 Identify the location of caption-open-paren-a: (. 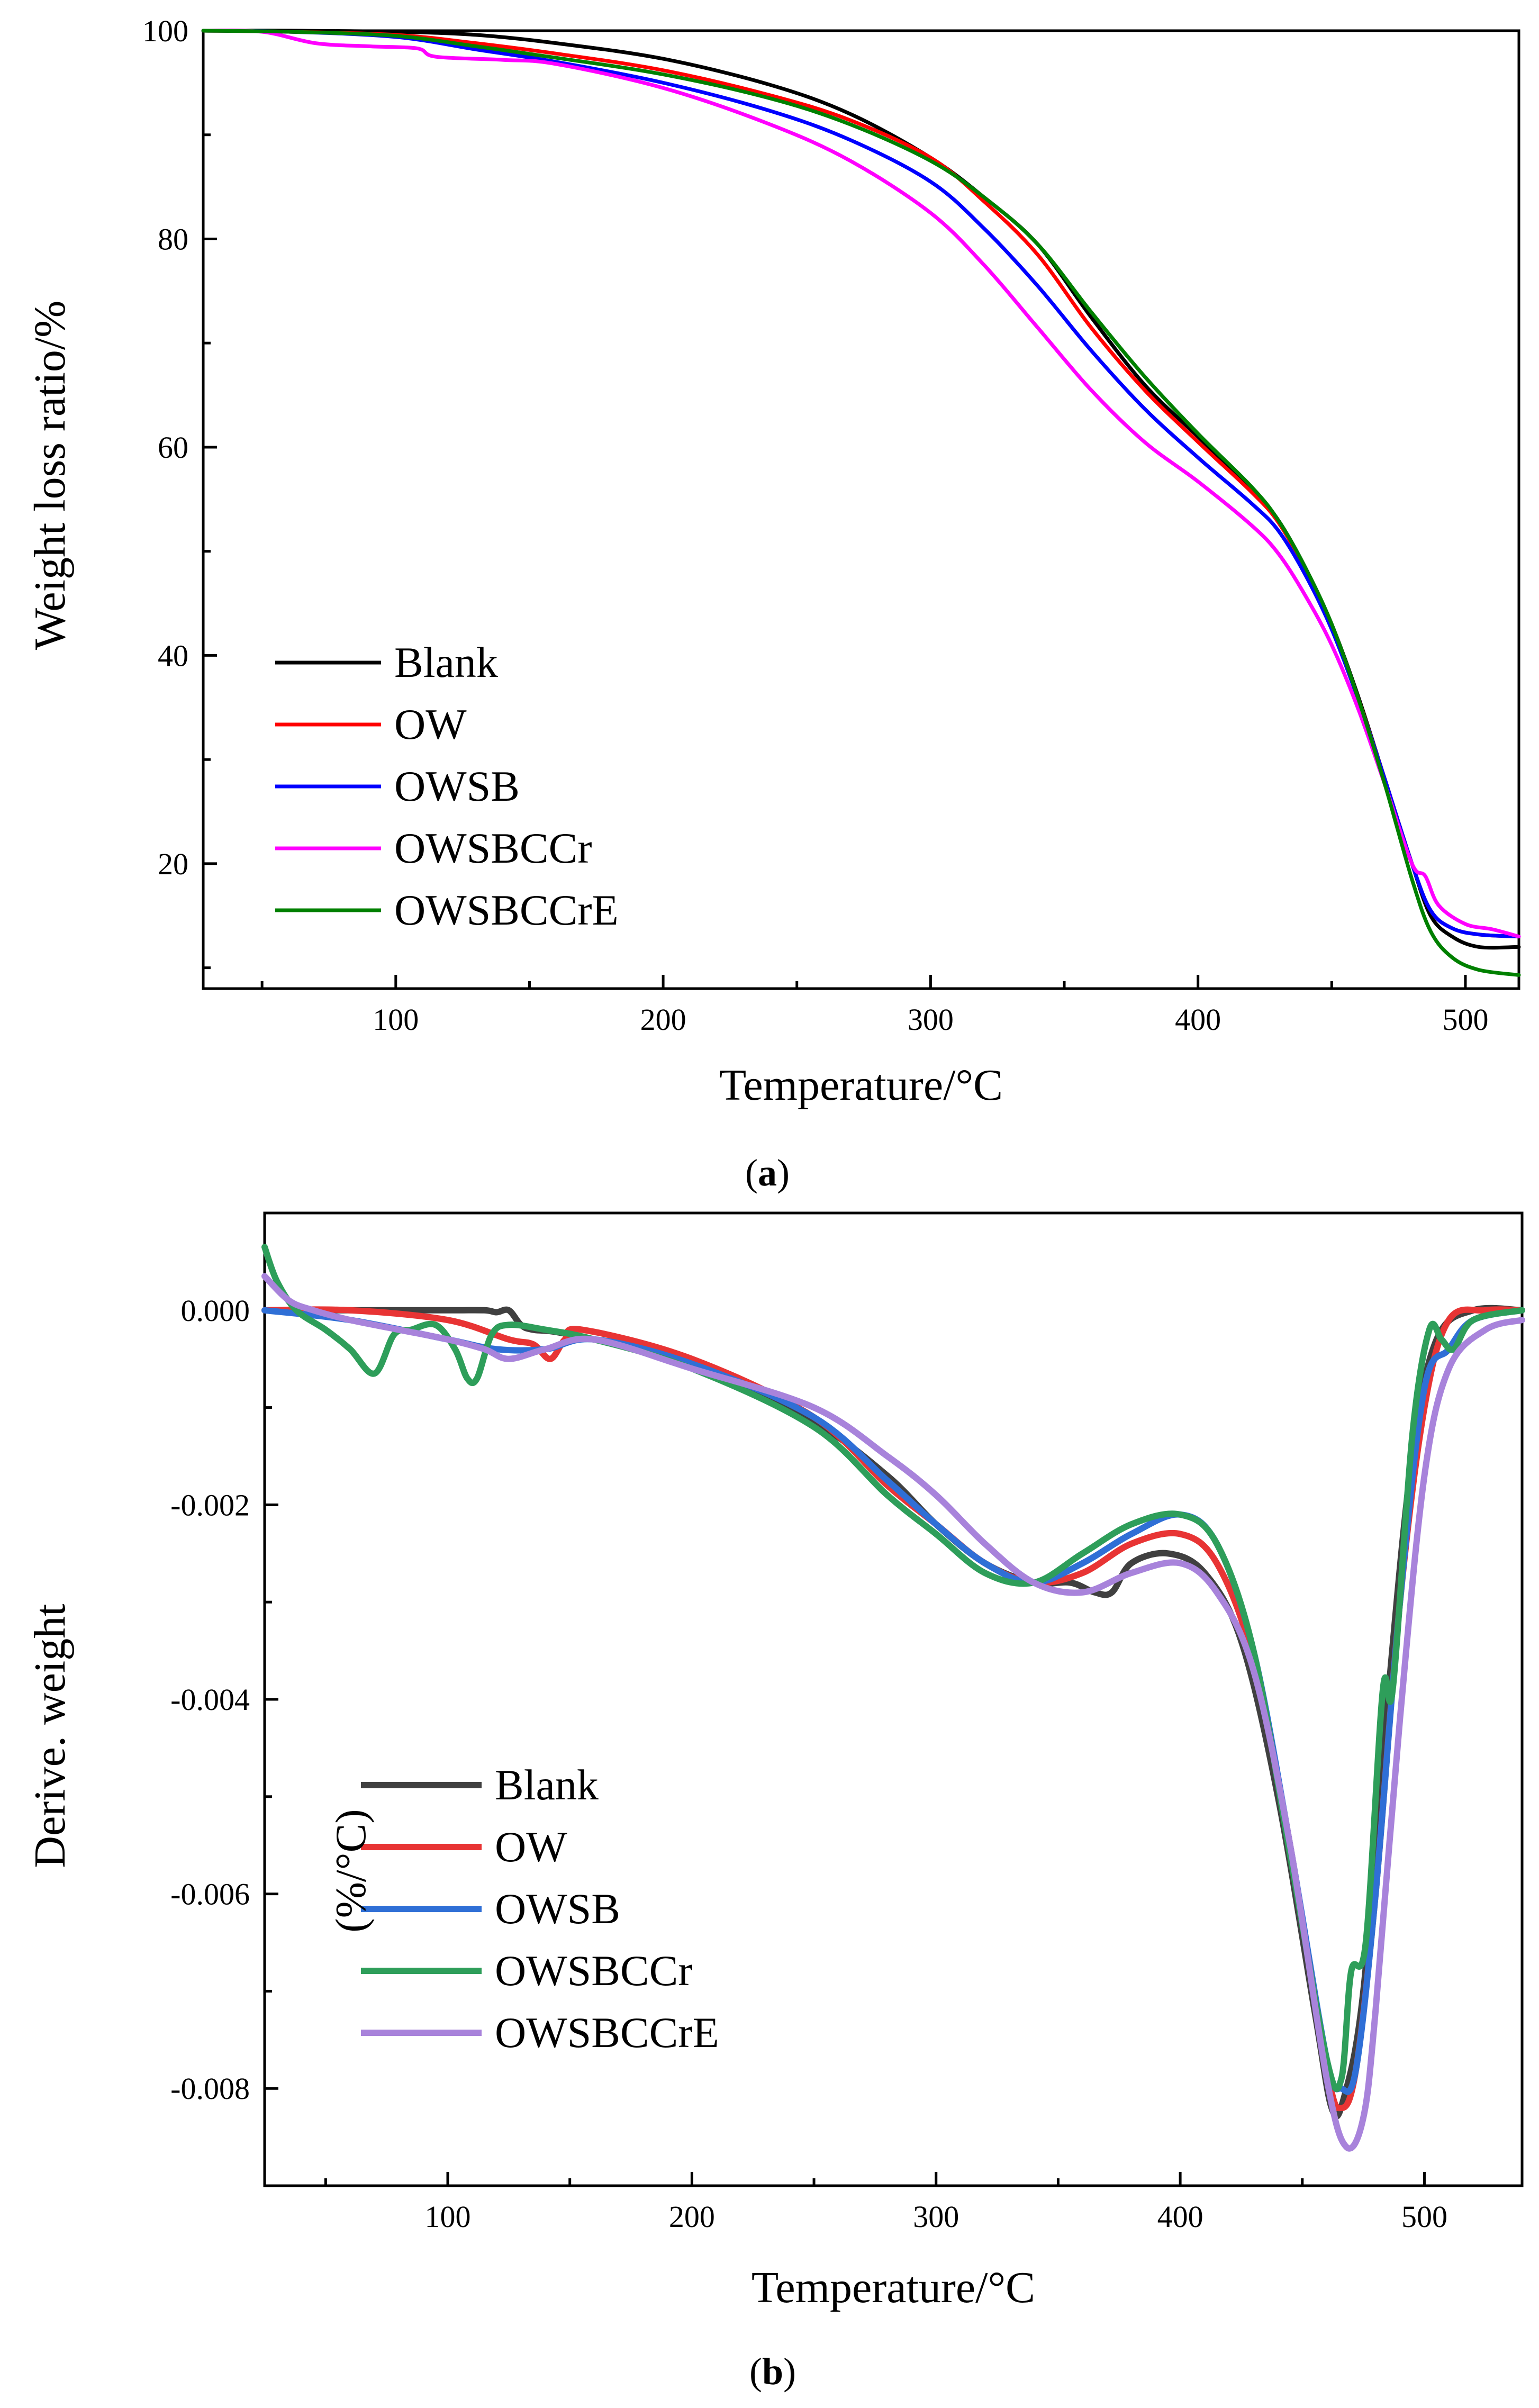
(751, 1173).